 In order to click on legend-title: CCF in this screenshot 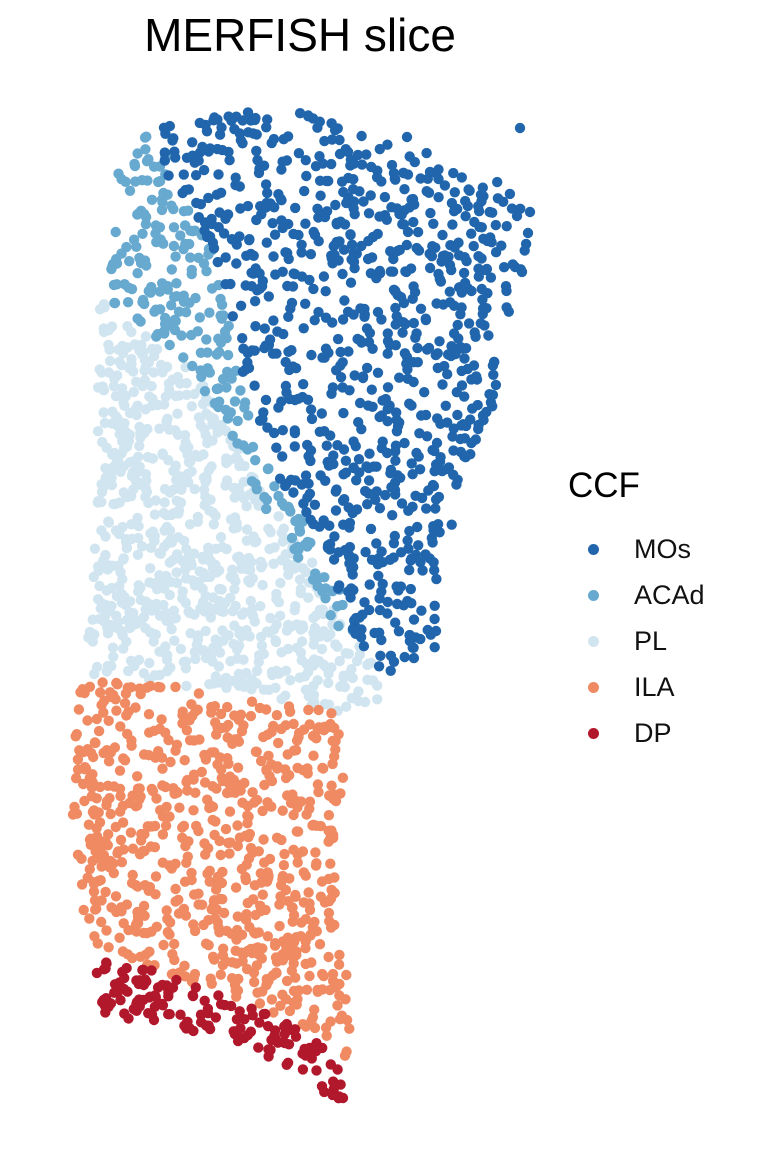, I will do `click(604, 485)`.